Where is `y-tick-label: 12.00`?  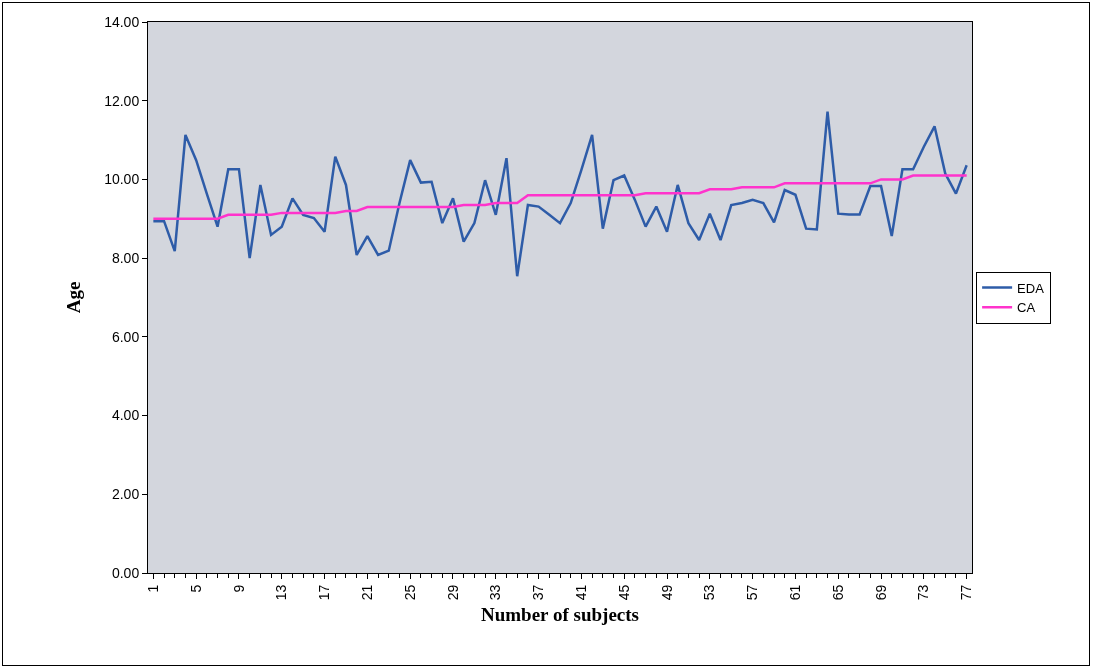
y-tick-label: 12.00 is located at coordinates (122, 100).